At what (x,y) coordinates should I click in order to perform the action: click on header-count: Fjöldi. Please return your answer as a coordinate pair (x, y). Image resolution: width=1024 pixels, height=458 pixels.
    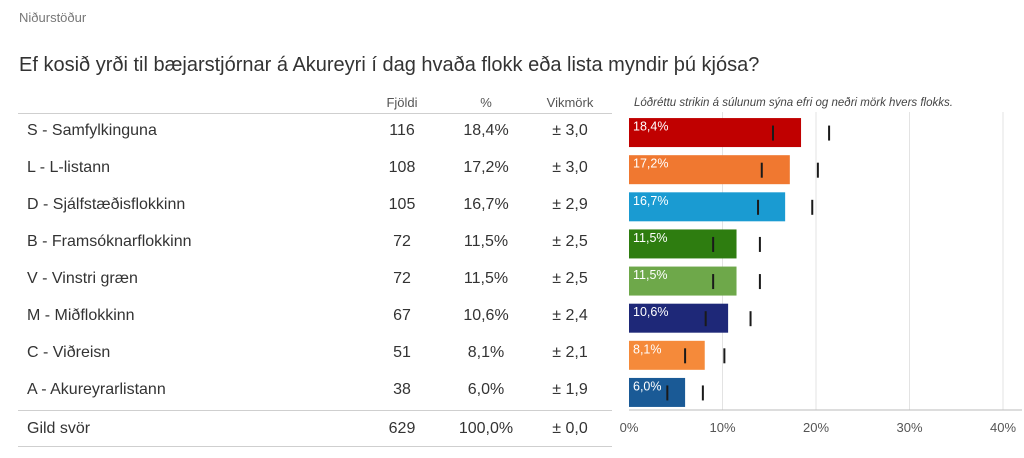
    Looking at the image, I should click on (402, 102).